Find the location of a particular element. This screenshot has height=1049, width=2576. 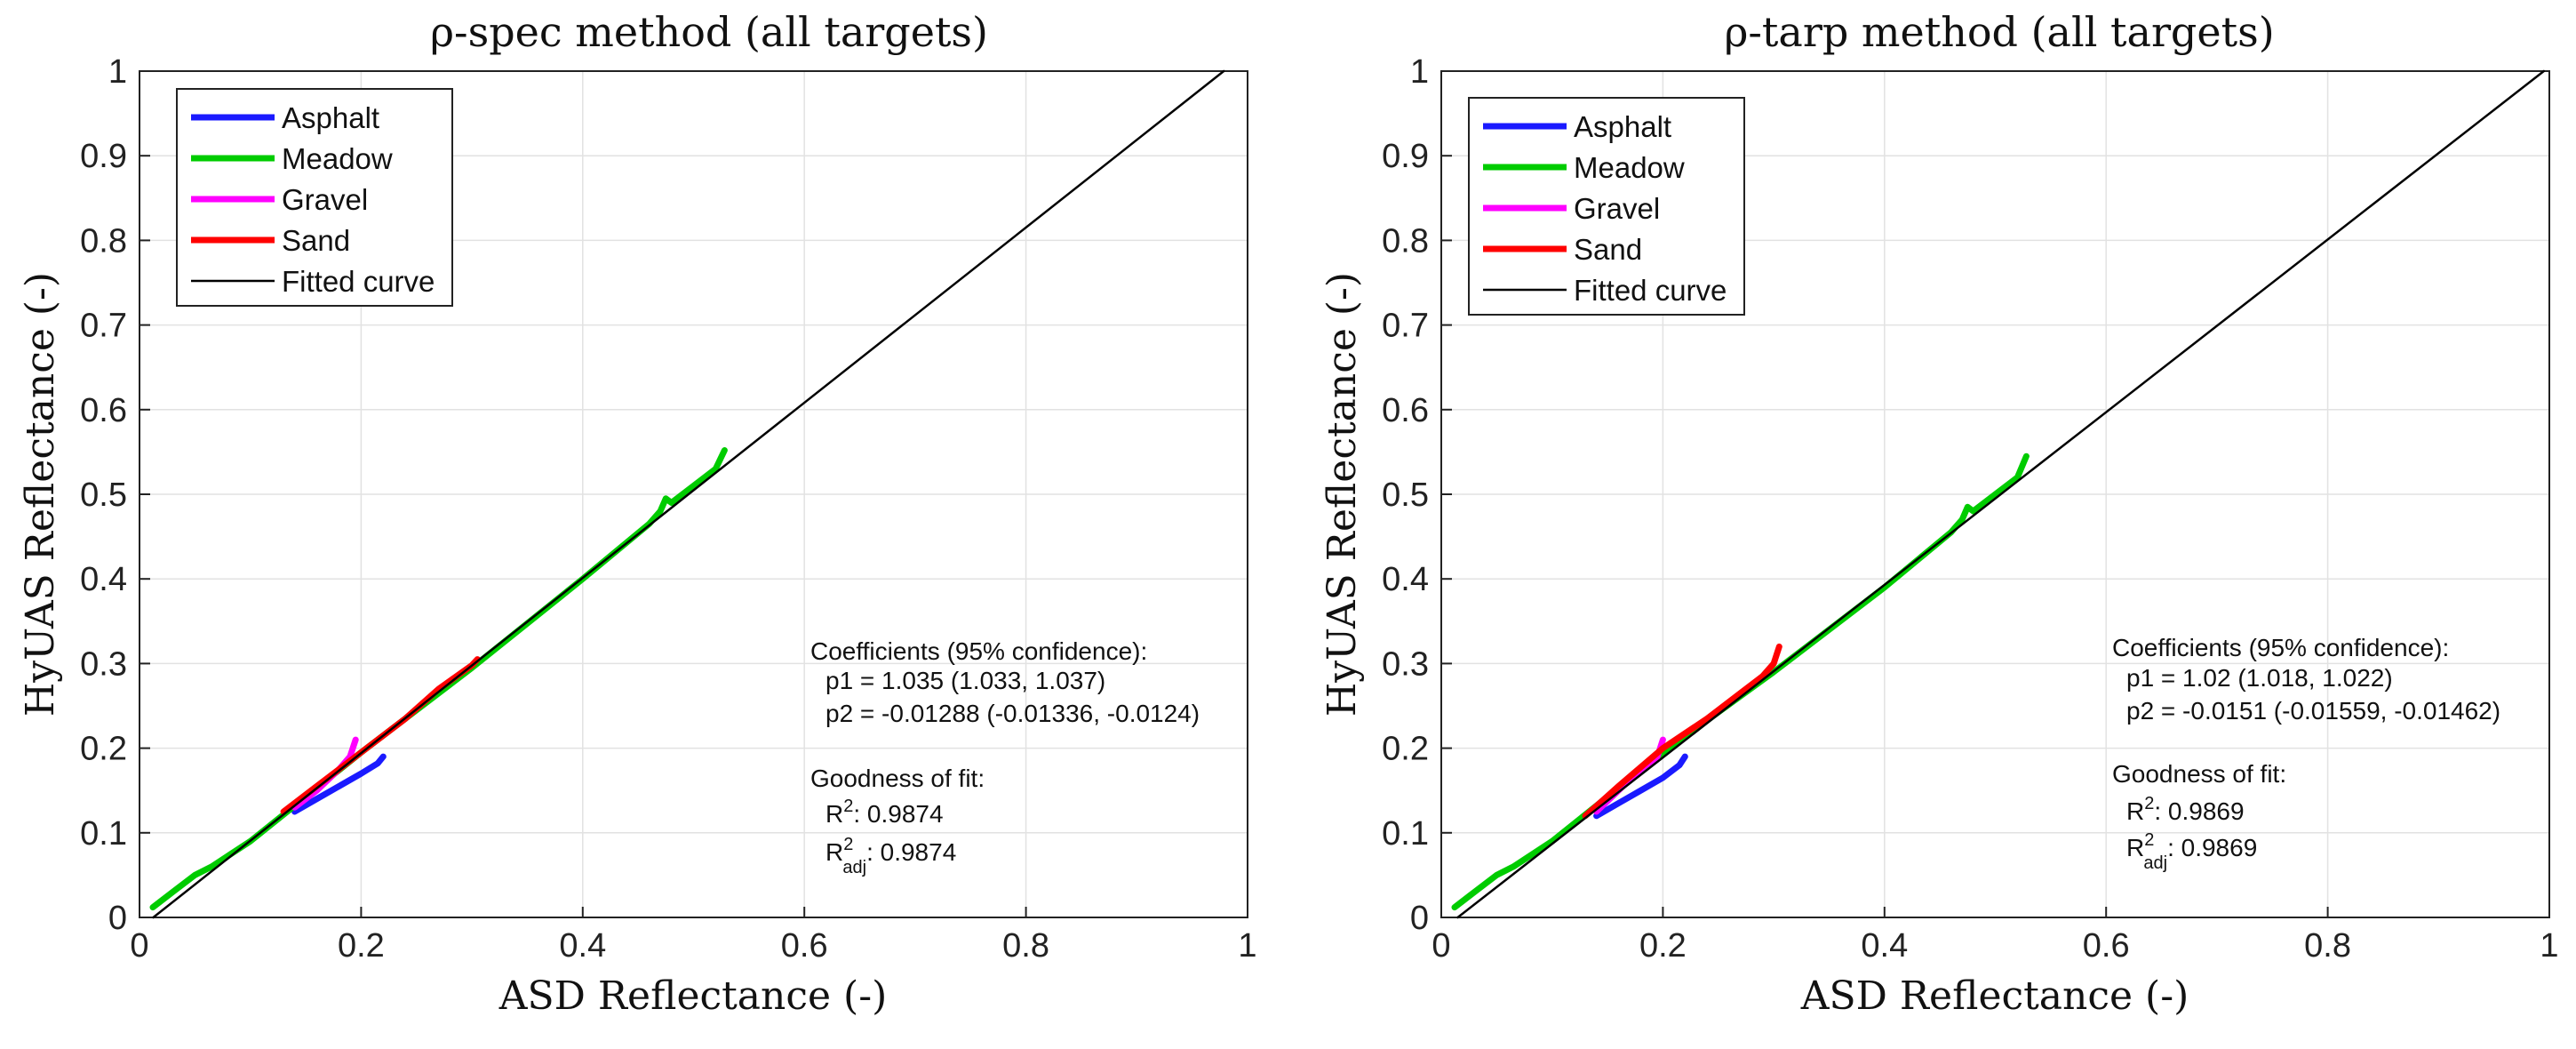

r2-value: : 0.9874 is located at coordinates (898, 814).